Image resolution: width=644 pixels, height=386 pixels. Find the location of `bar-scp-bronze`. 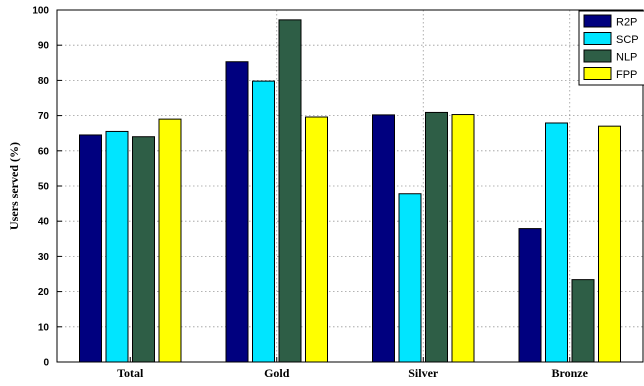

bar-scp-bronze is located at coordinates (556, 242).